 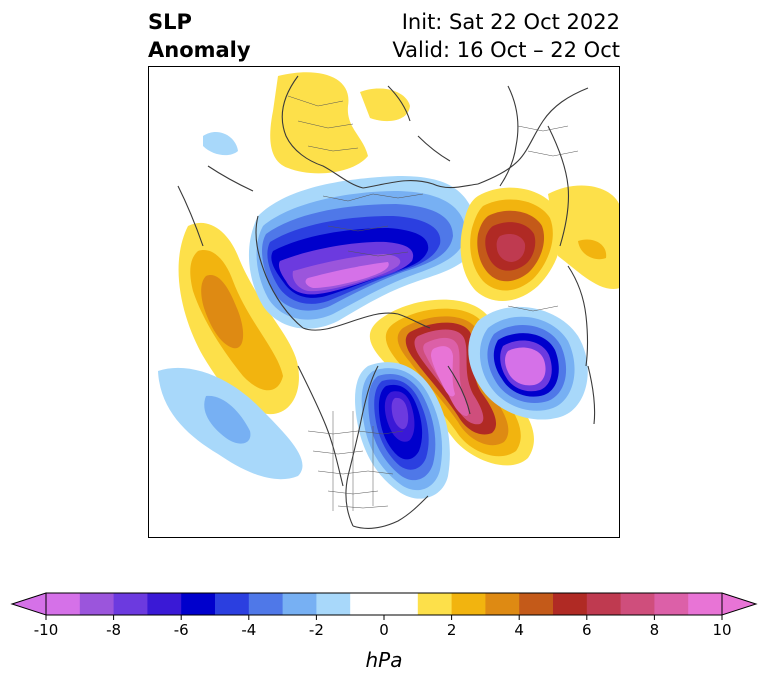 I want to click on title-variable: SLP, so click(x=170, y=22).